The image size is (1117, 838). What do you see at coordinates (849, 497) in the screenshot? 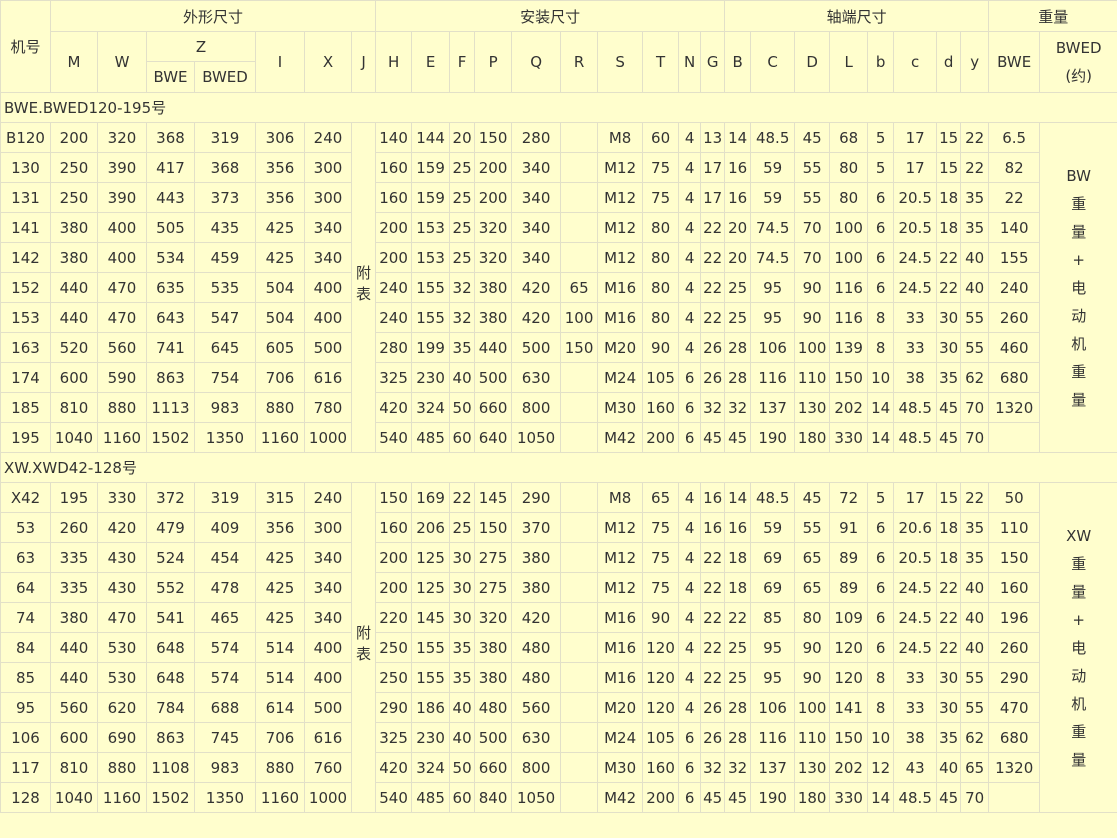
I see `table-cell: 72` at bounding box center [849, 497].